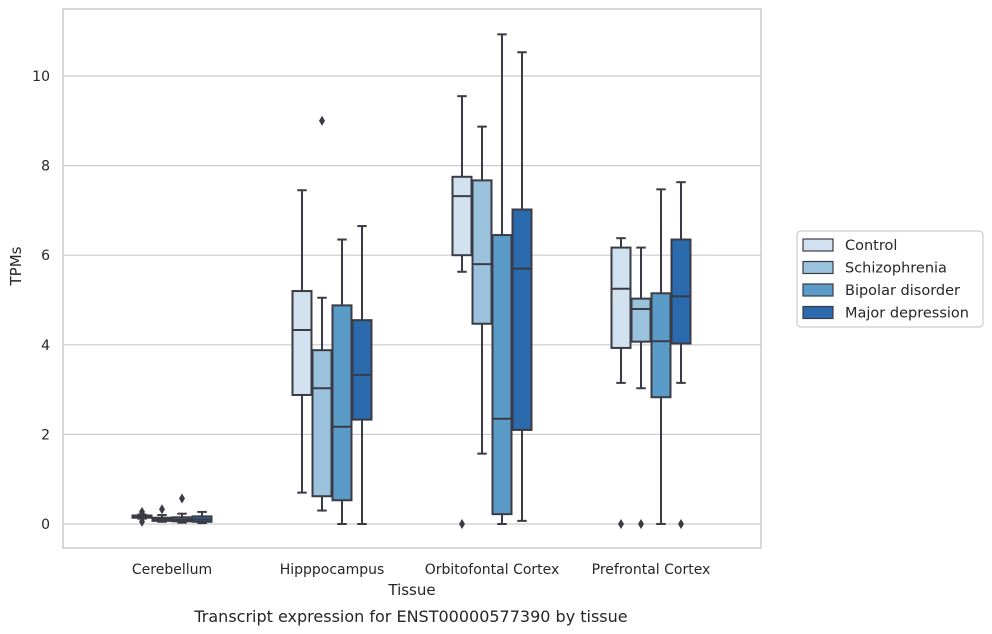 The height and width of the screenshot is (634, 992). I want to click on x-tick-label: Hipppocampus, so click(332, 570).